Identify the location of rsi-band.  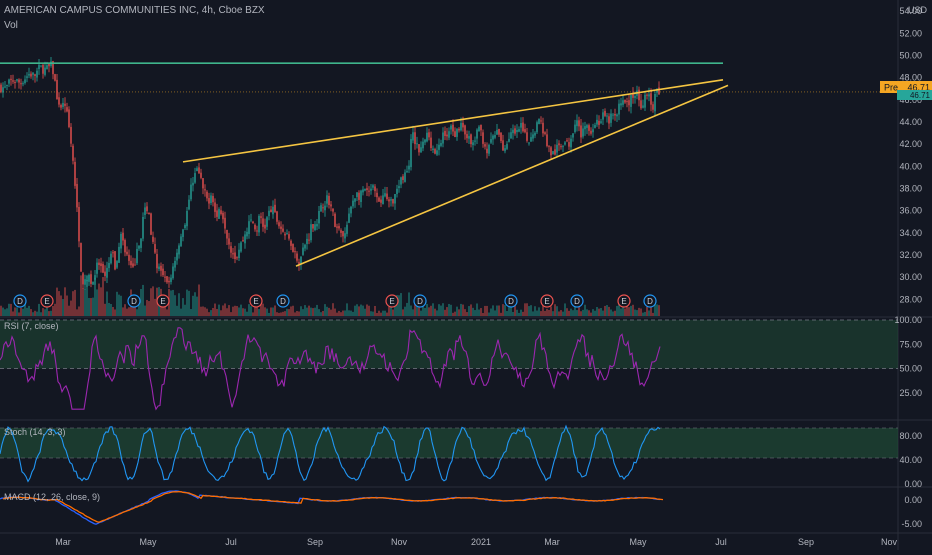
(449, 344).